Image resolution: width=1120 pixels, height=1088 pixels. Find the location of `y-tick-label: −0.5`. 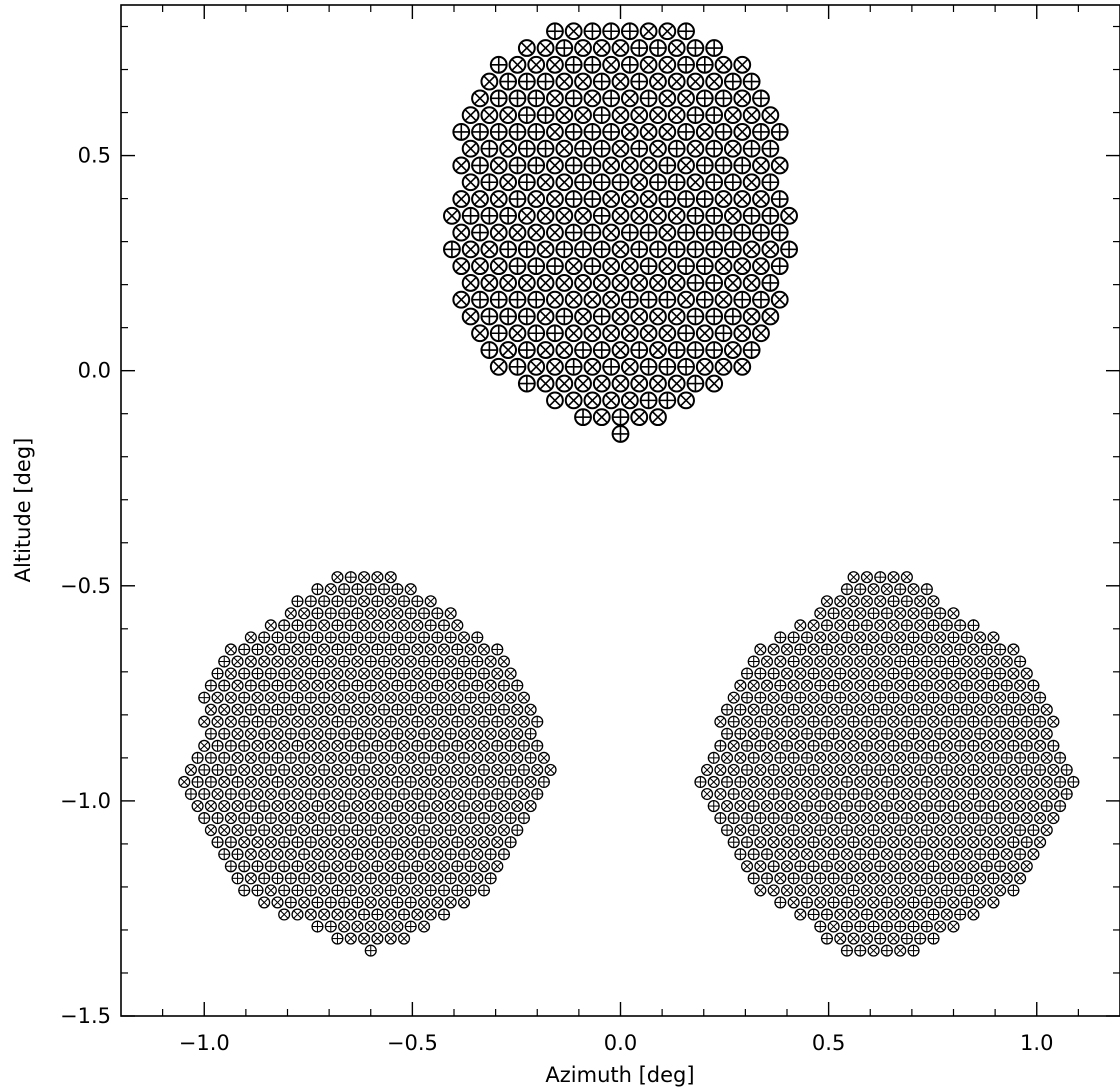

y-tick-label: −0.5 is located at coordinates (85, 586).